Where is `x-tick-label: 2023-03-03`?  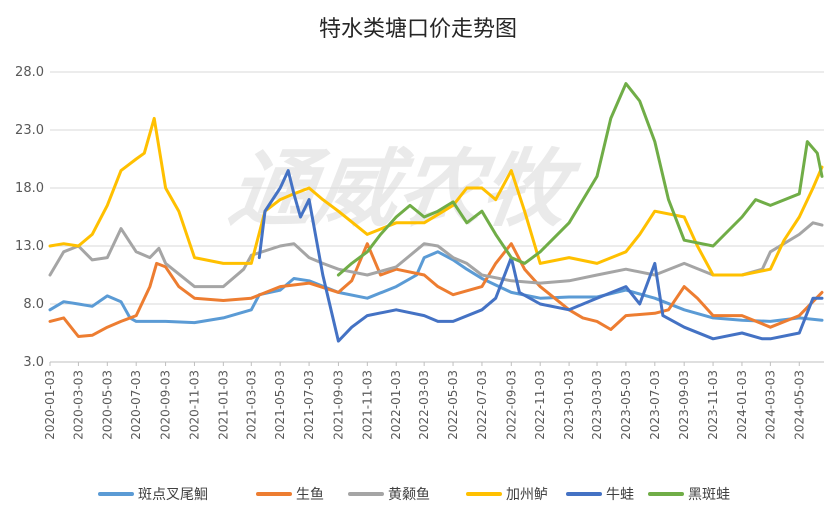 x-tick-label: 2023-03-03 is located at coordinates (597, 405).